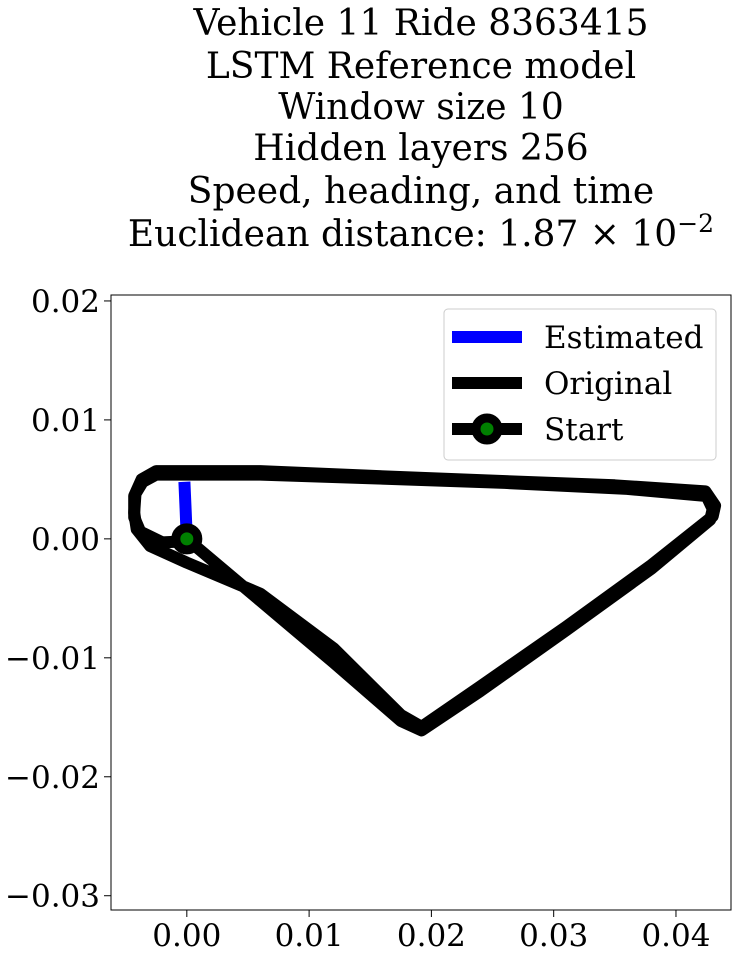 This screenshot has height=963, width=739. What do you see at coordinates (421, 191) in the screenshot?
I see `title-line: Speed, heading, and time` at bounding box center [421, 191].